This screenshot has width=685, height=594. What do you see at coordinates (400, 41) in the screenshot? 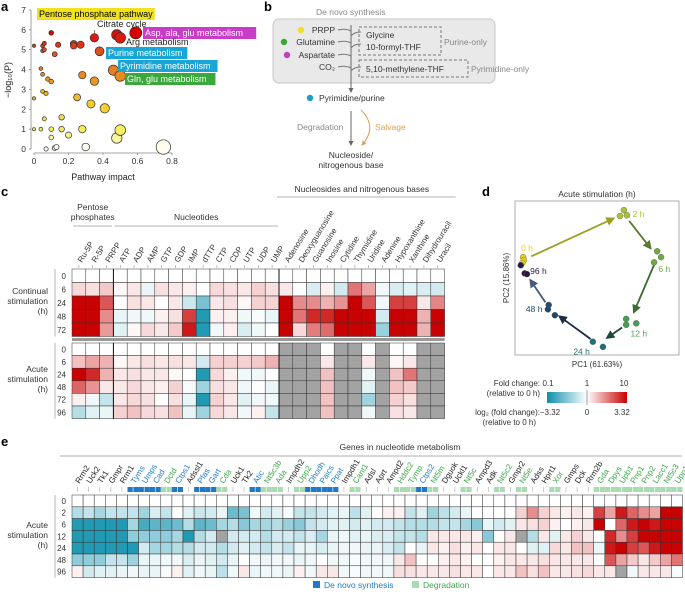
I see `purine-dashed-box` at bounding box center [400, 41].